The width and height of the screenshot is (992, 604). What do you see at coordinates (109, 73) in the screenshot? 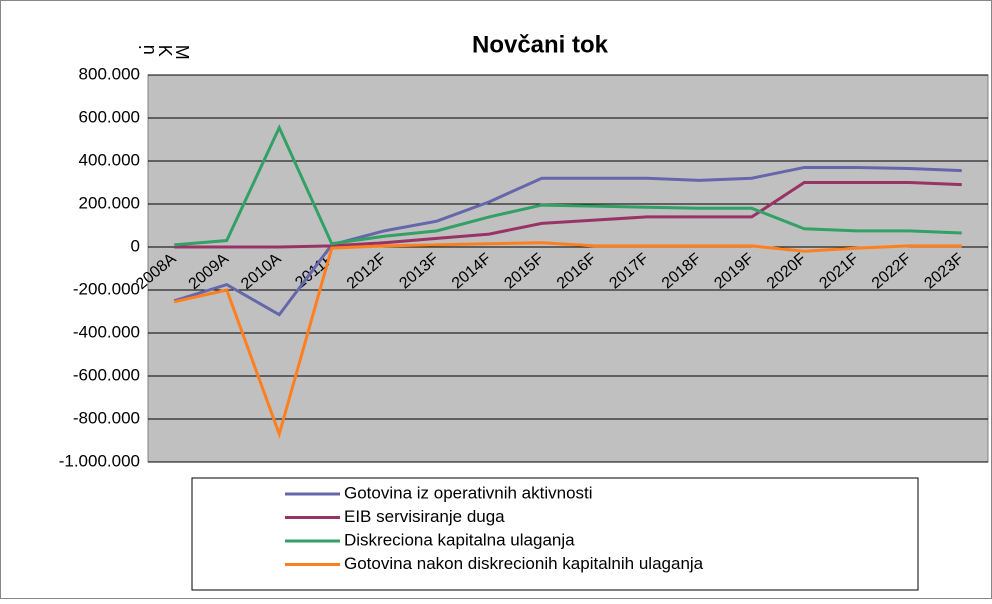
I see `y-tick-label: 800.000` at bounding box center [109, 73].